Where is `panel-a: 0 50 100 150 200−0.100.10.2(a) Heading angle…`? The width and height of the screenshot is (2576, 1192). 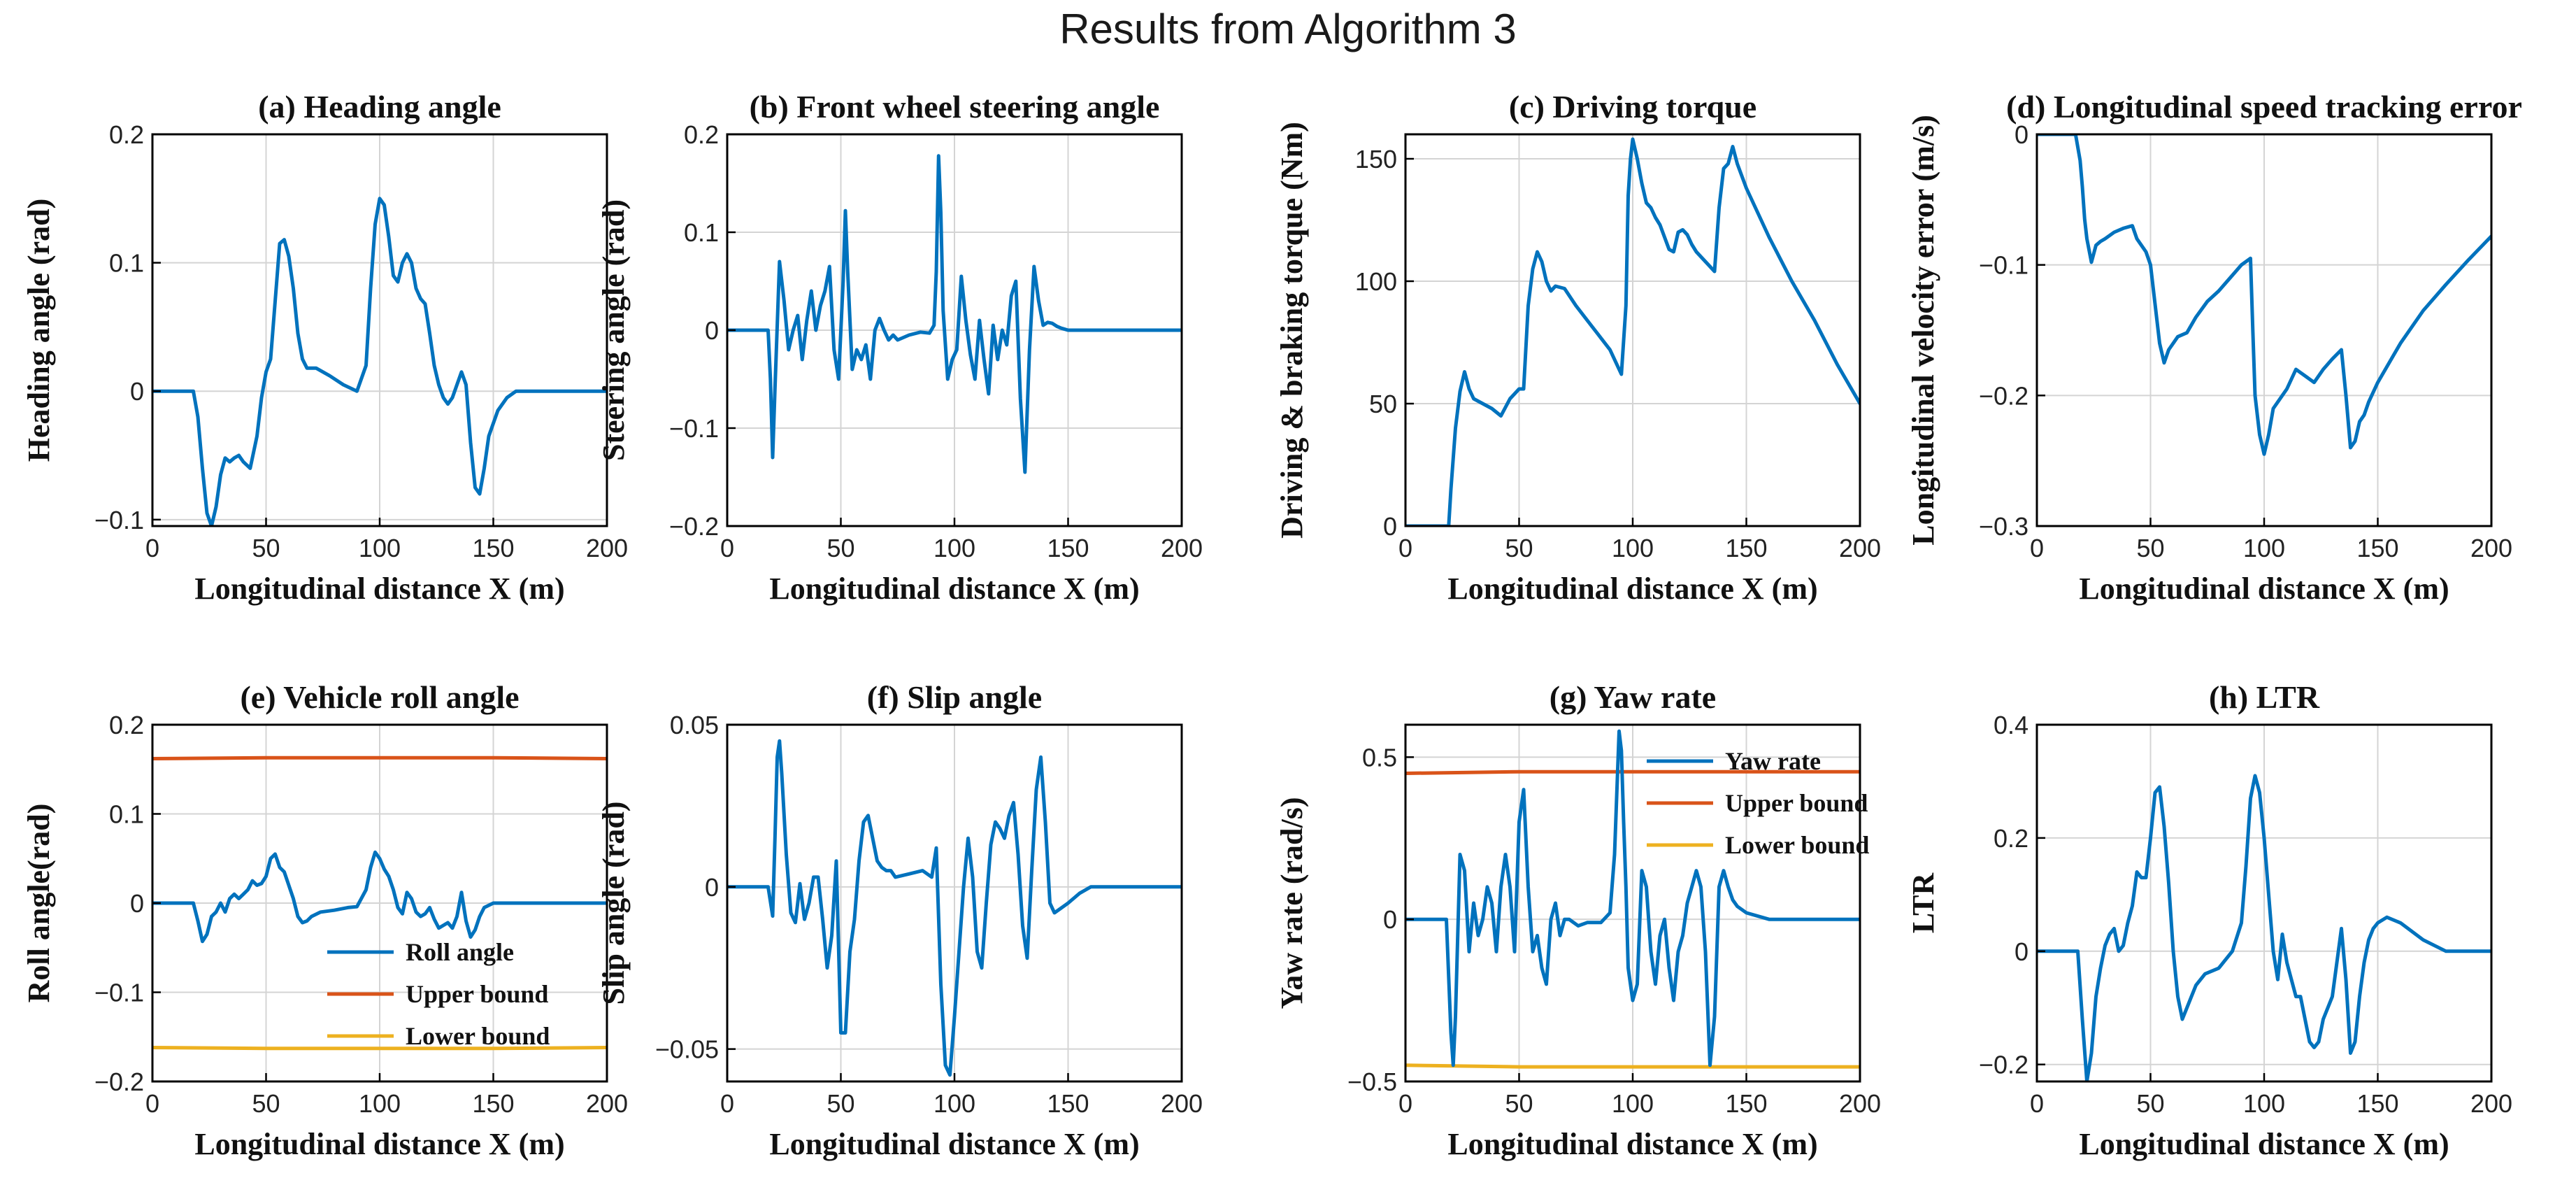
panel-a: 0 50 100 150 200−0.100.10.2(a) Heading angle… is located at coordinates (325, 347).